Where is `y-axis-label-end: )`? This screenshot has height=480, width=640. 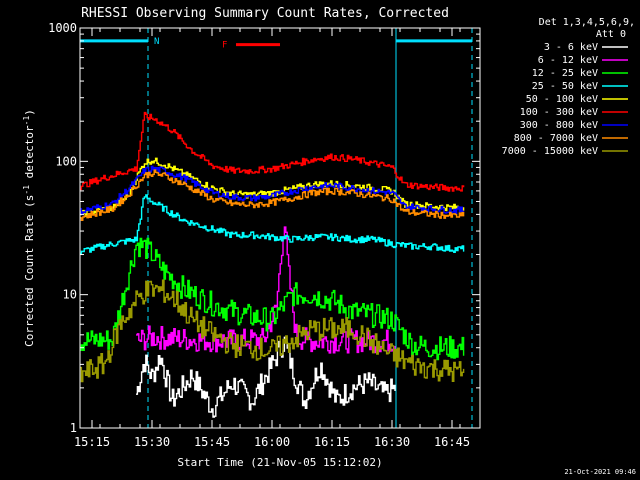
y-axis-label-end: ) is located at coordinates (29, 112).